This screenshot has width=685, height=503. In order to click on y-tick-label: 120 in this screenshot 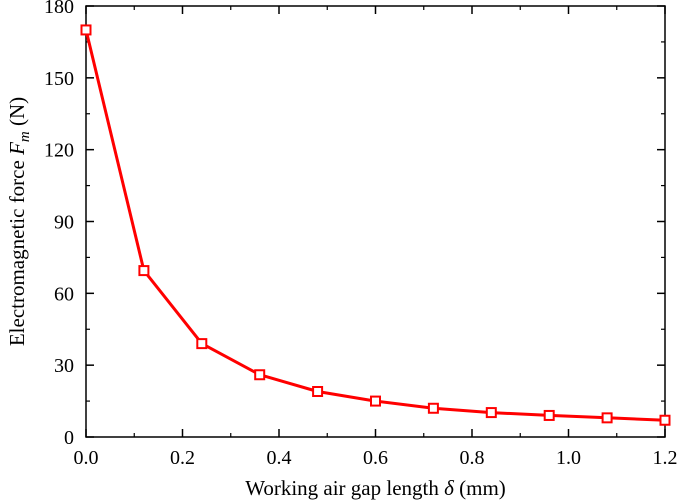, I will do `click(59, 151)`.